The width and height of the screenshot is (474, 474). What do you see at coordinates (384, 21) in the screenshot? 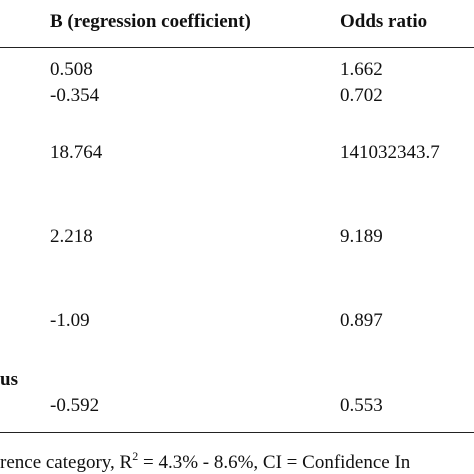
I see `column-header: Odds ratio` at bounding box center [384, 21].